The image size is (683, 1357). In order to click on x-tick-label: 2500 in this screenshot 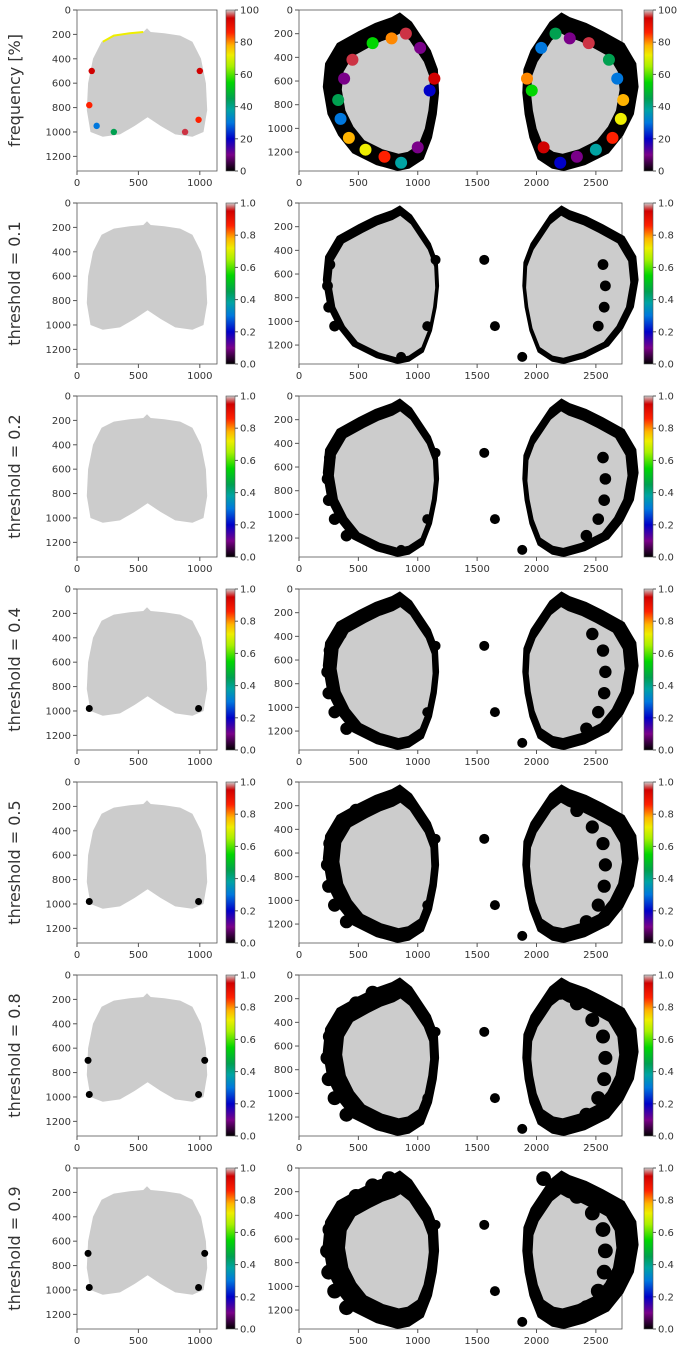, I will do `click(595, 762)`.